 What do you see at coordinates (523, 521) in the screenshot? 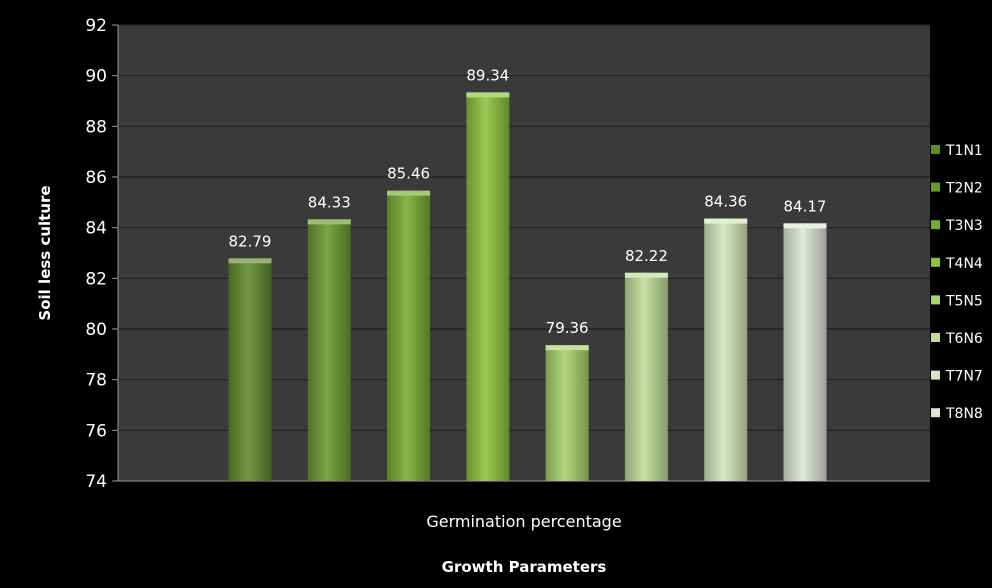
I see `x-category-label: Germination percentage` at bounding box center [523, 521].